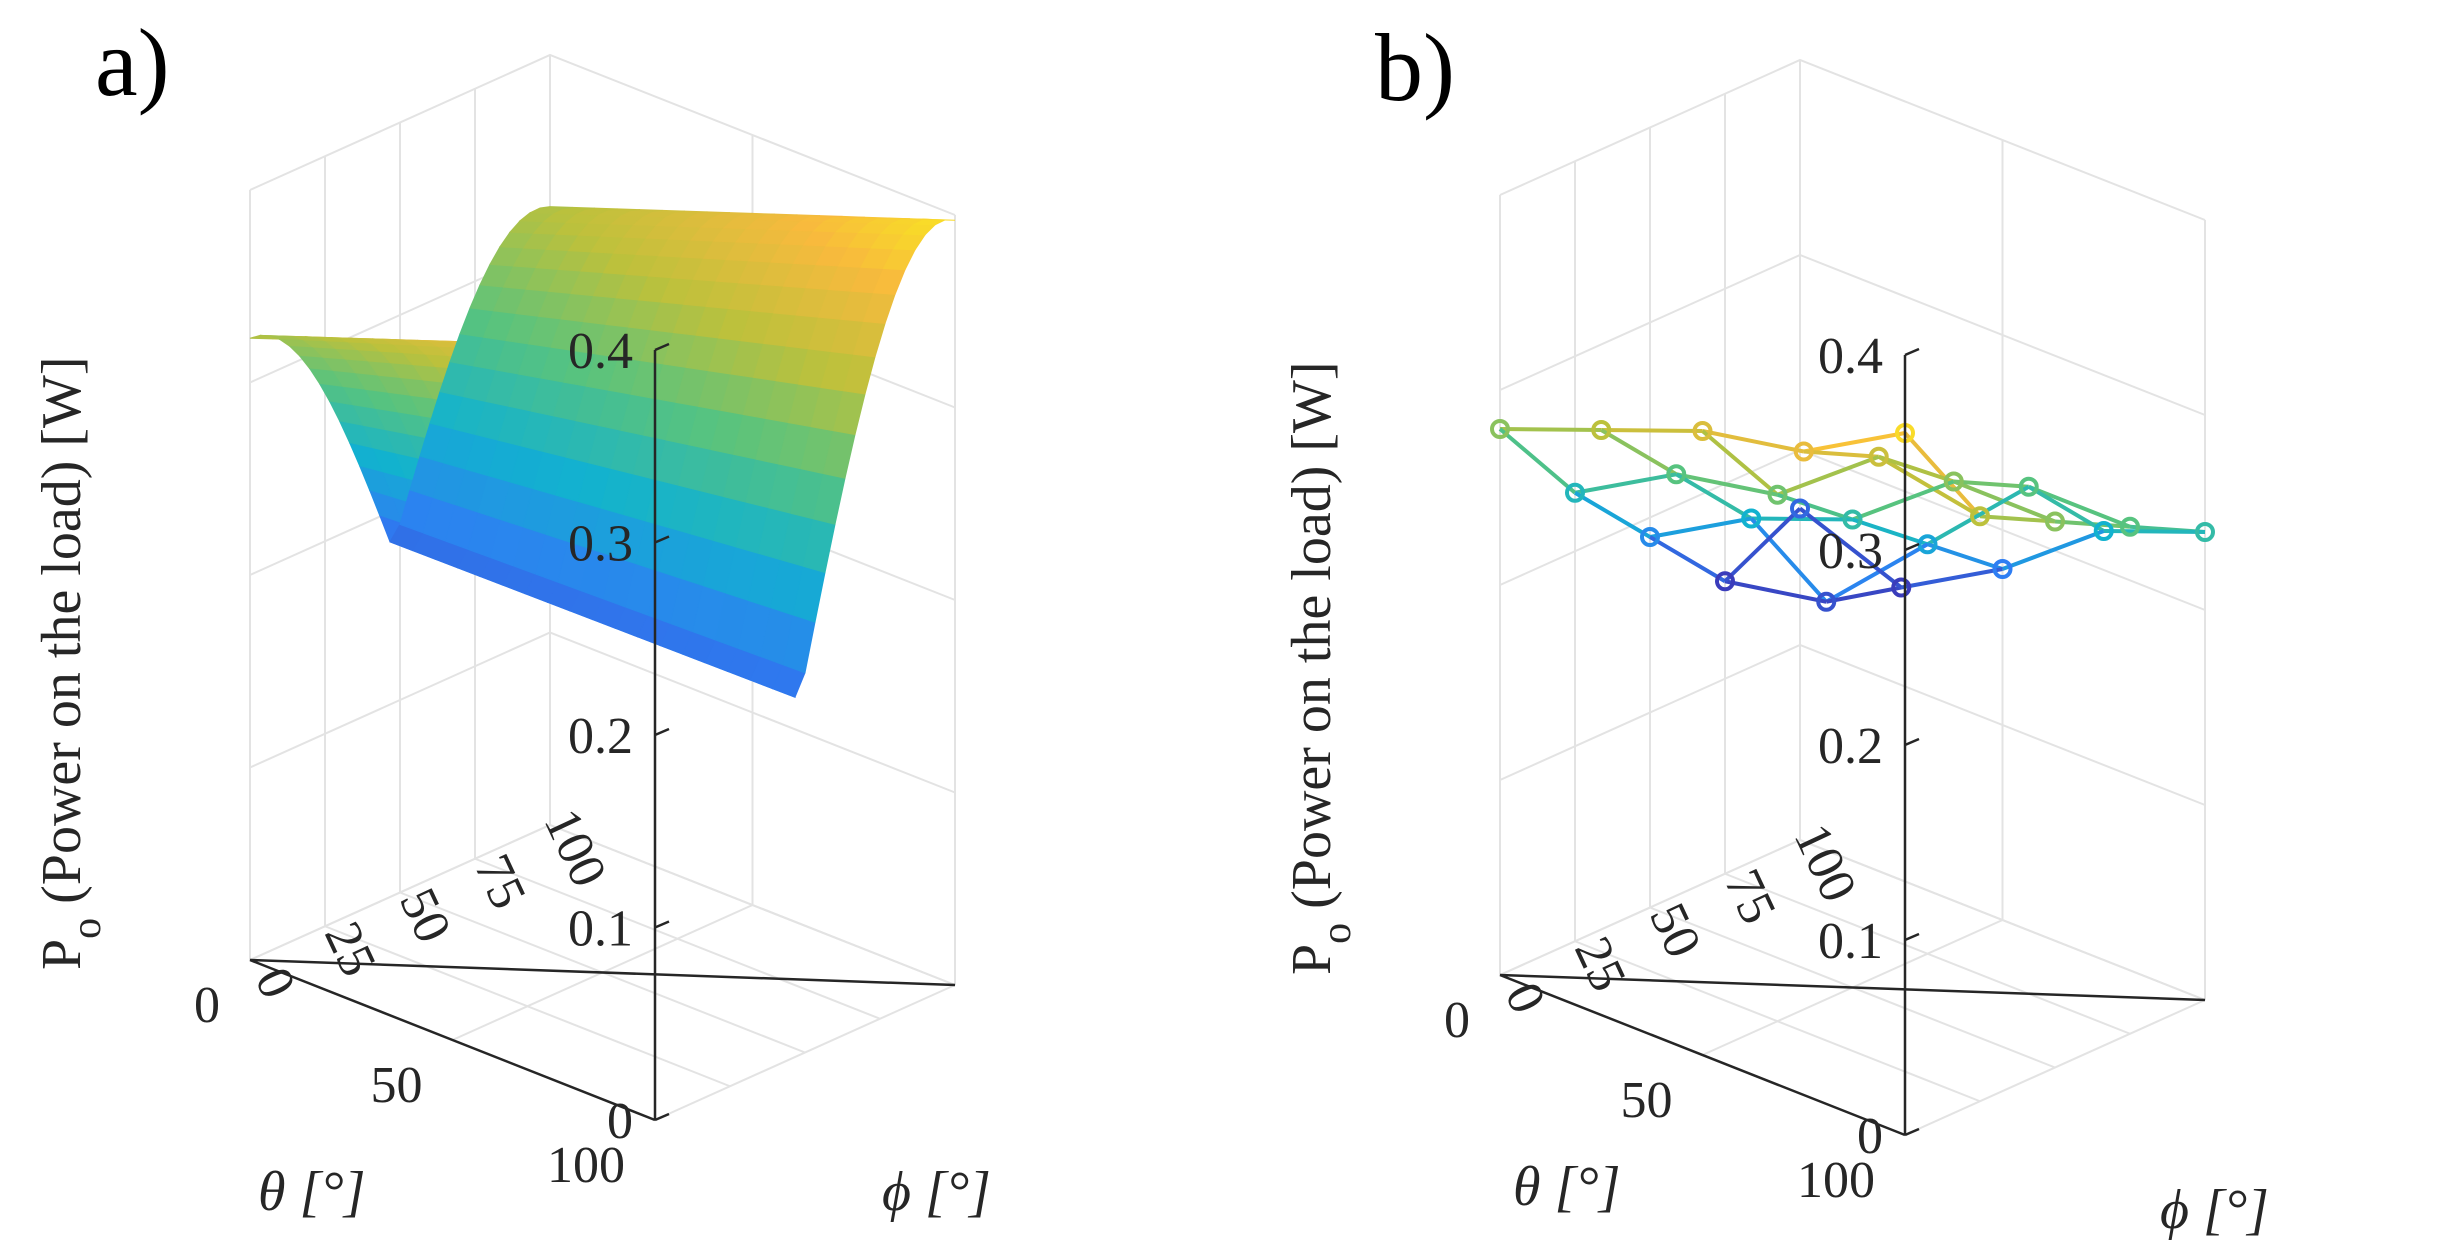 This screenshot has width=2444, height=1259. I want to click on z-axis-label-b: Po(Power on the load) [W], so click(1320, 668).